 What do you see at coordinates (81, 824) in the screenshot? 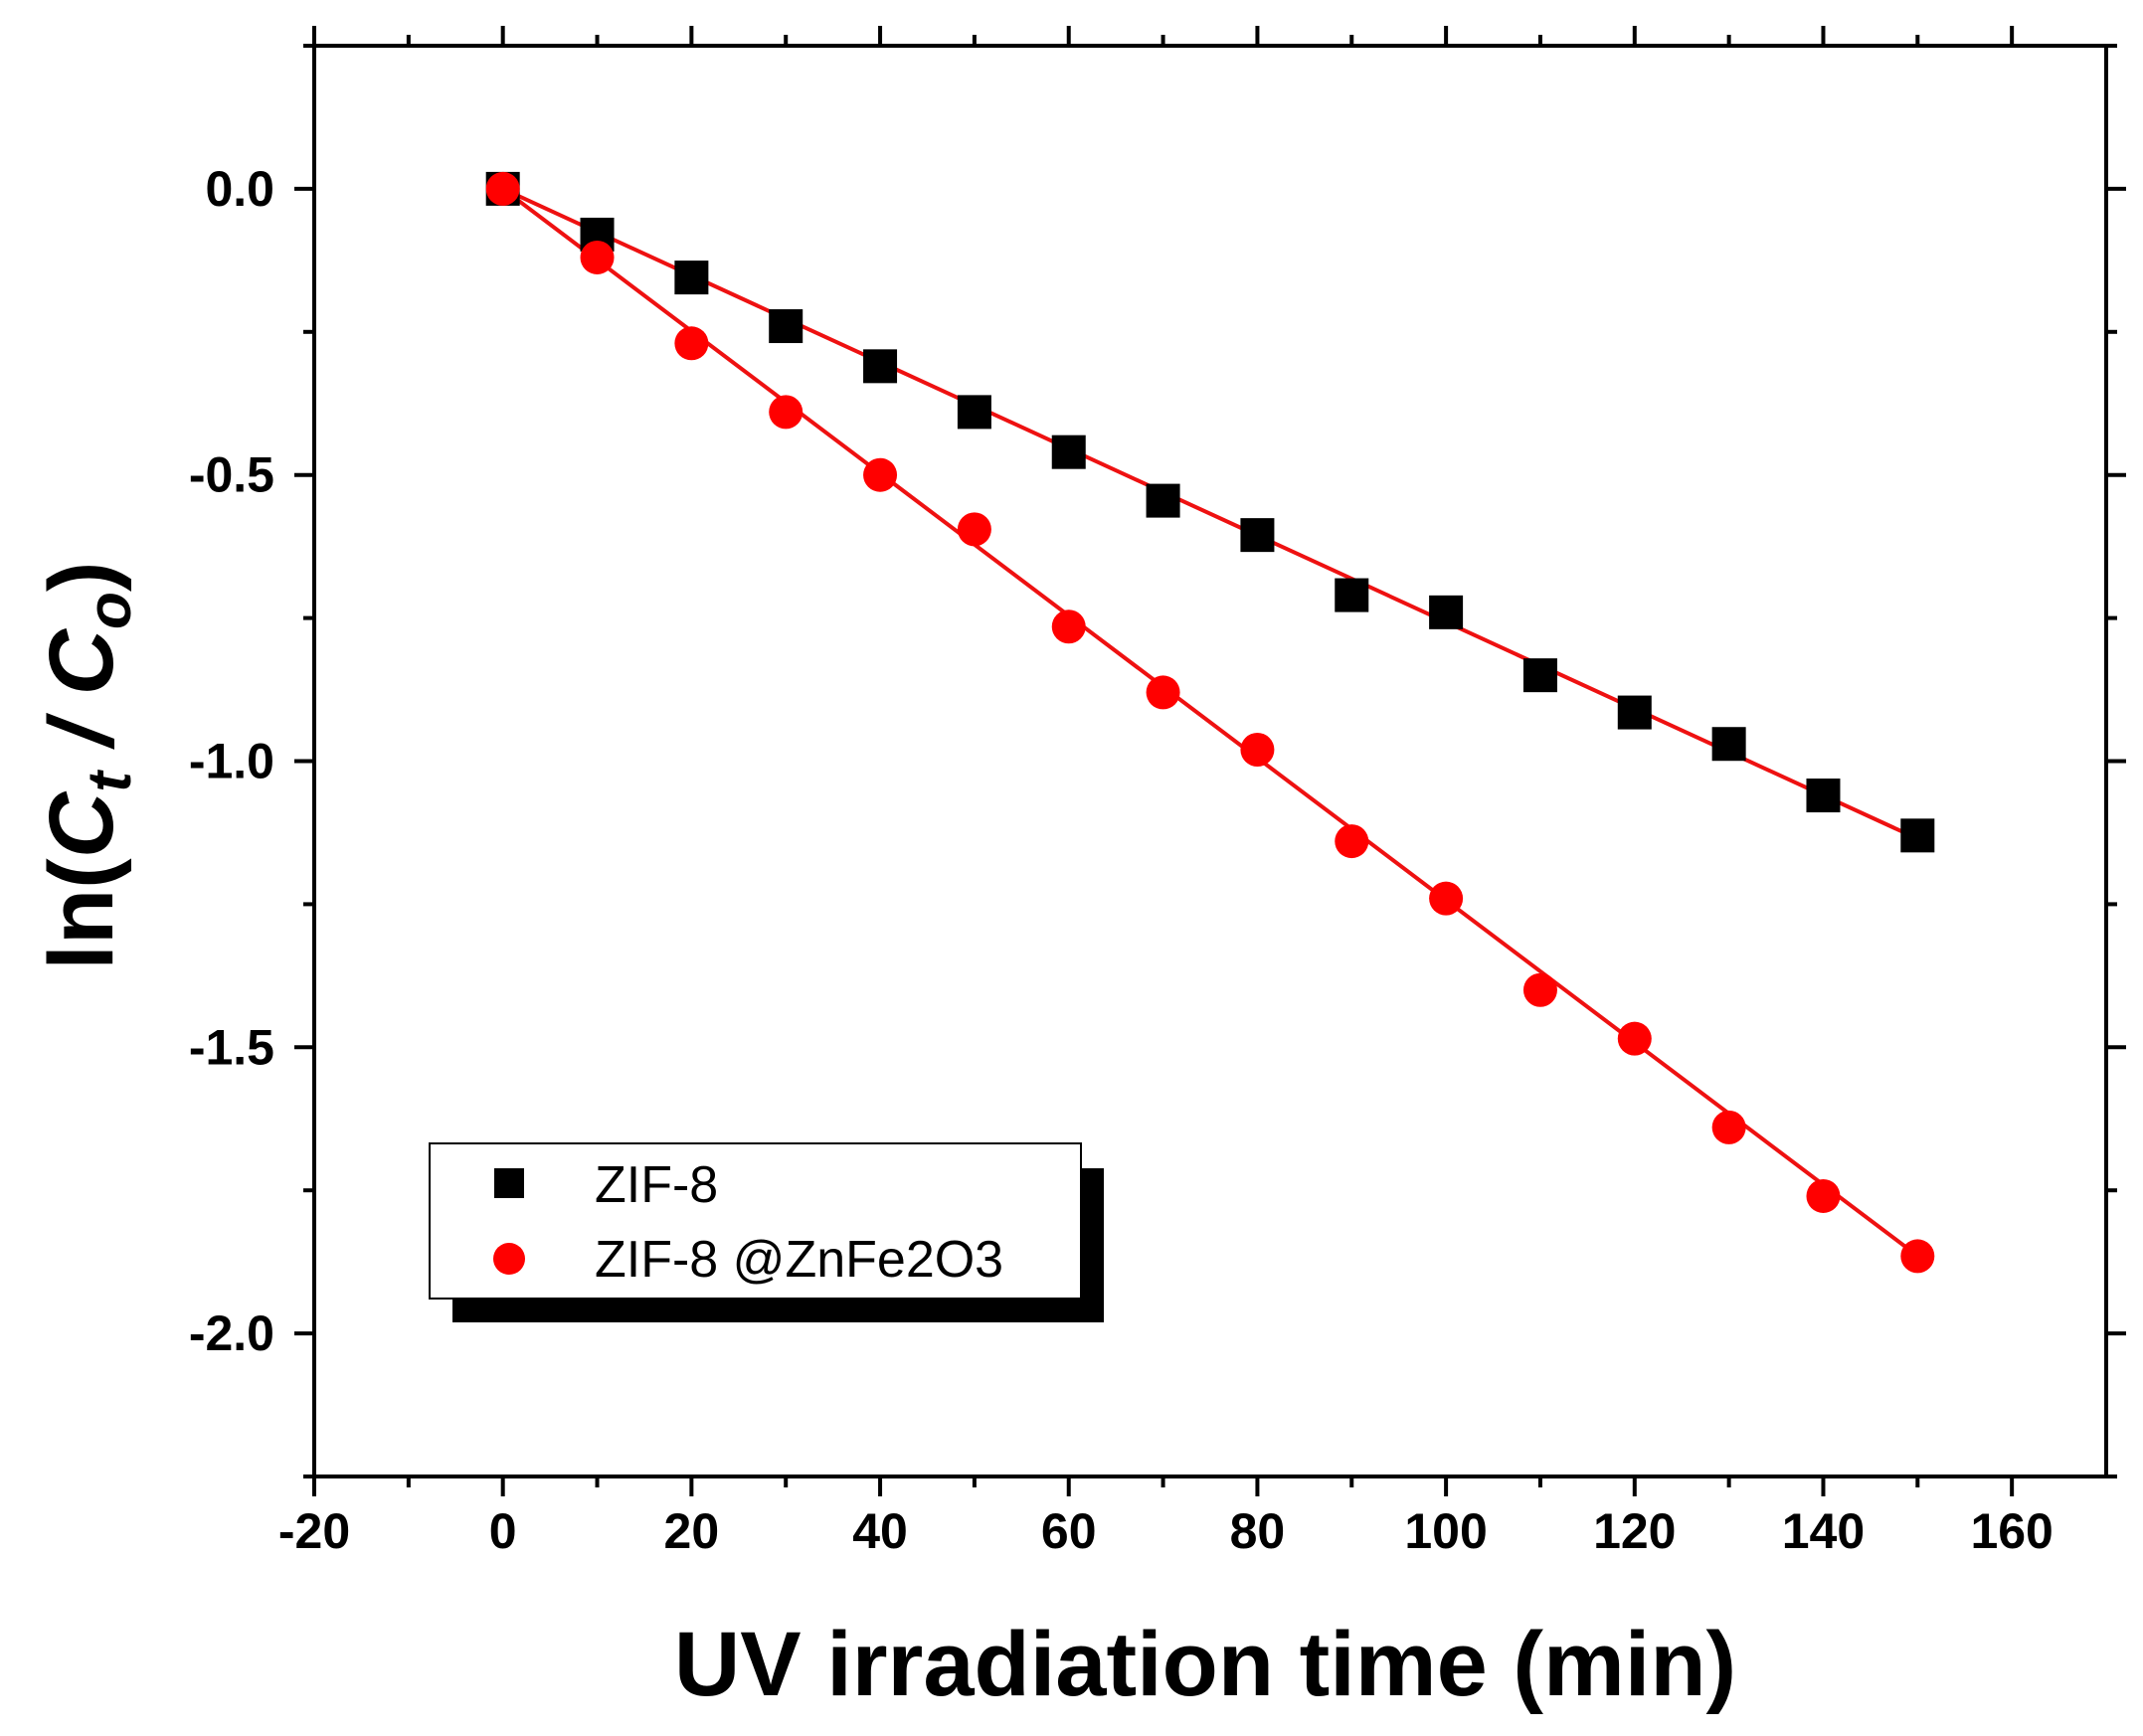
I see `y-title-c1: C` at bounding box center [81, 824].